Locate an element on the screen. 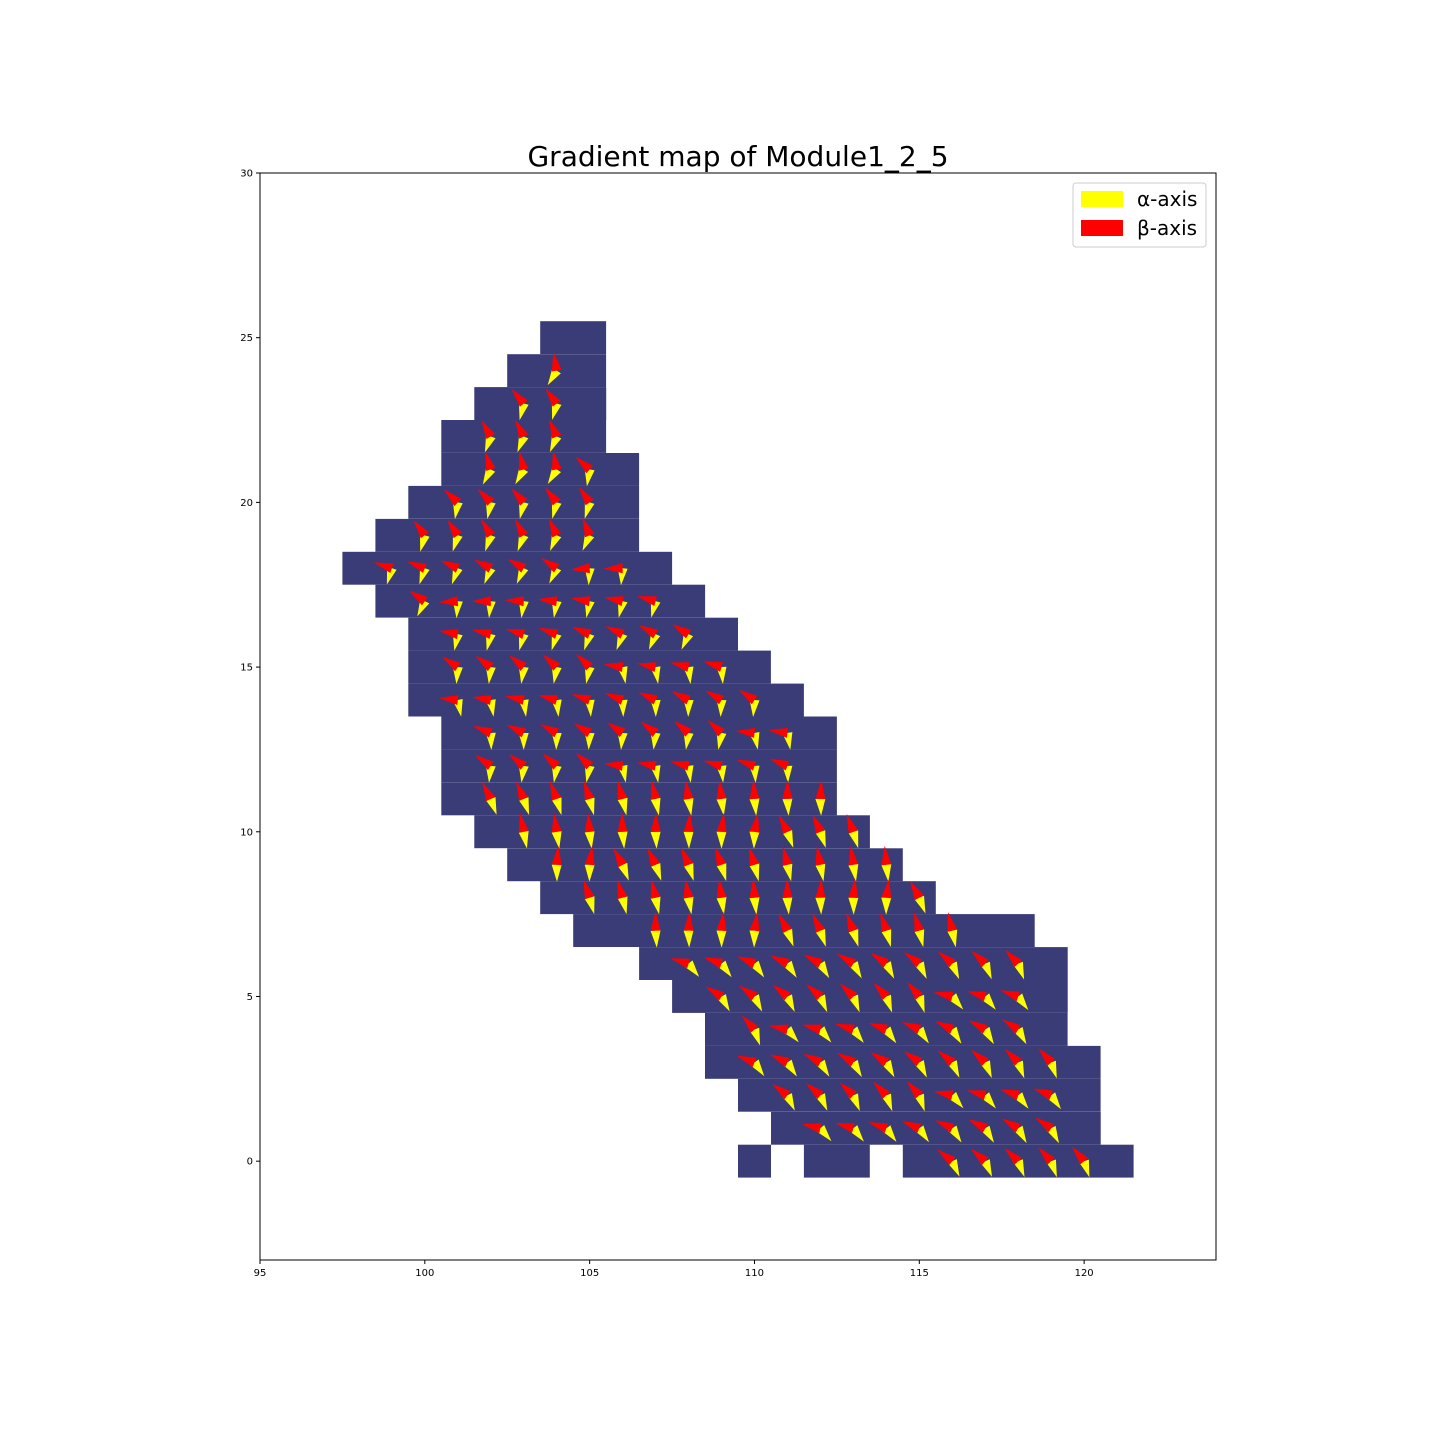  legend-swatch-alpha is located at coordinates (1102, 199).